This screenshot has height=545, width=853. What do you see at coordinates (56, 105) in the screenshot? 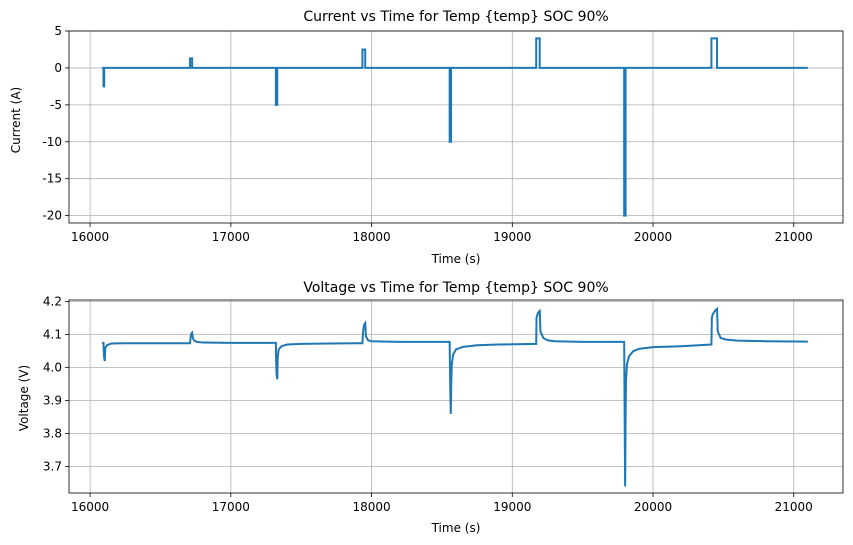
I see `y-tick-label: -5` at bounding box center [56, 105].